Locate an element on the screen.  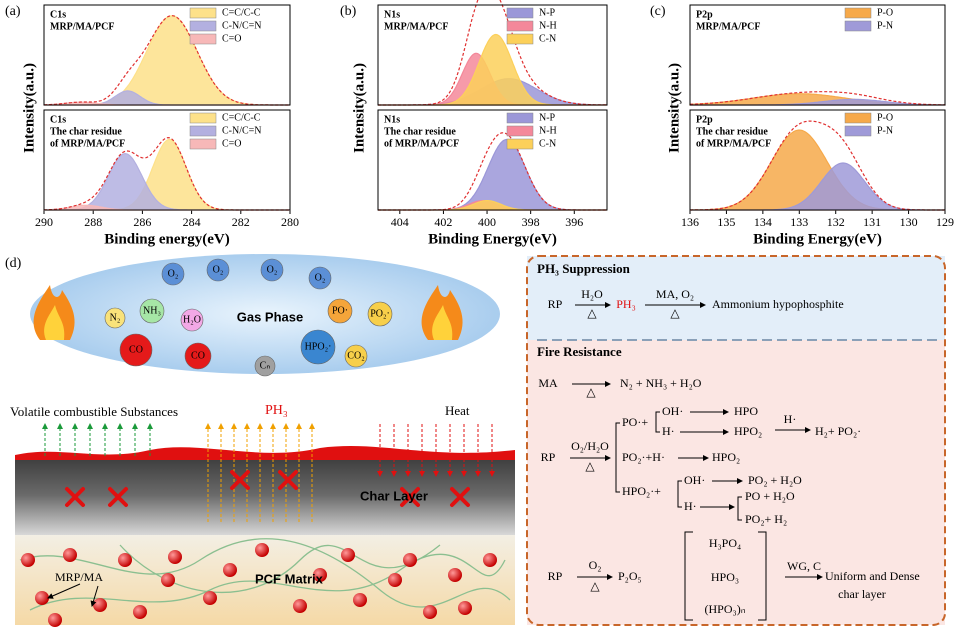
flame is located at coordinates (442, 322).